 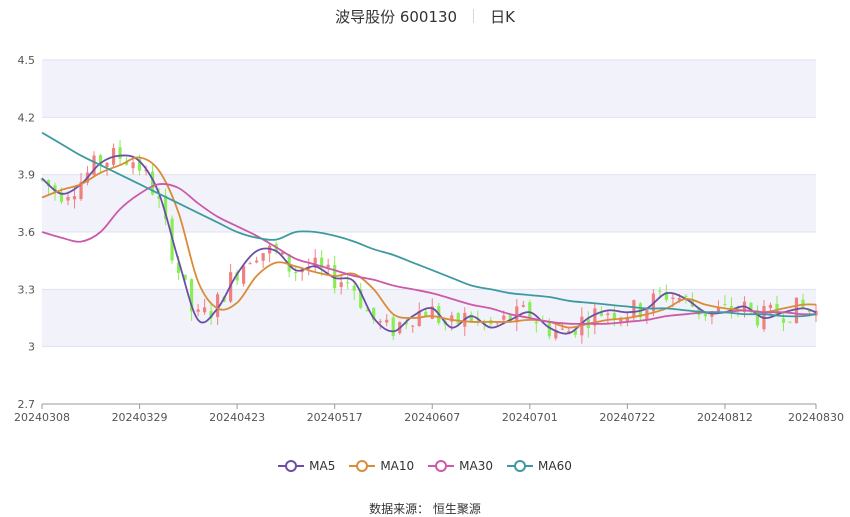 I want to click on legend-item-ma5: MA5, so click(x=306, y=466).